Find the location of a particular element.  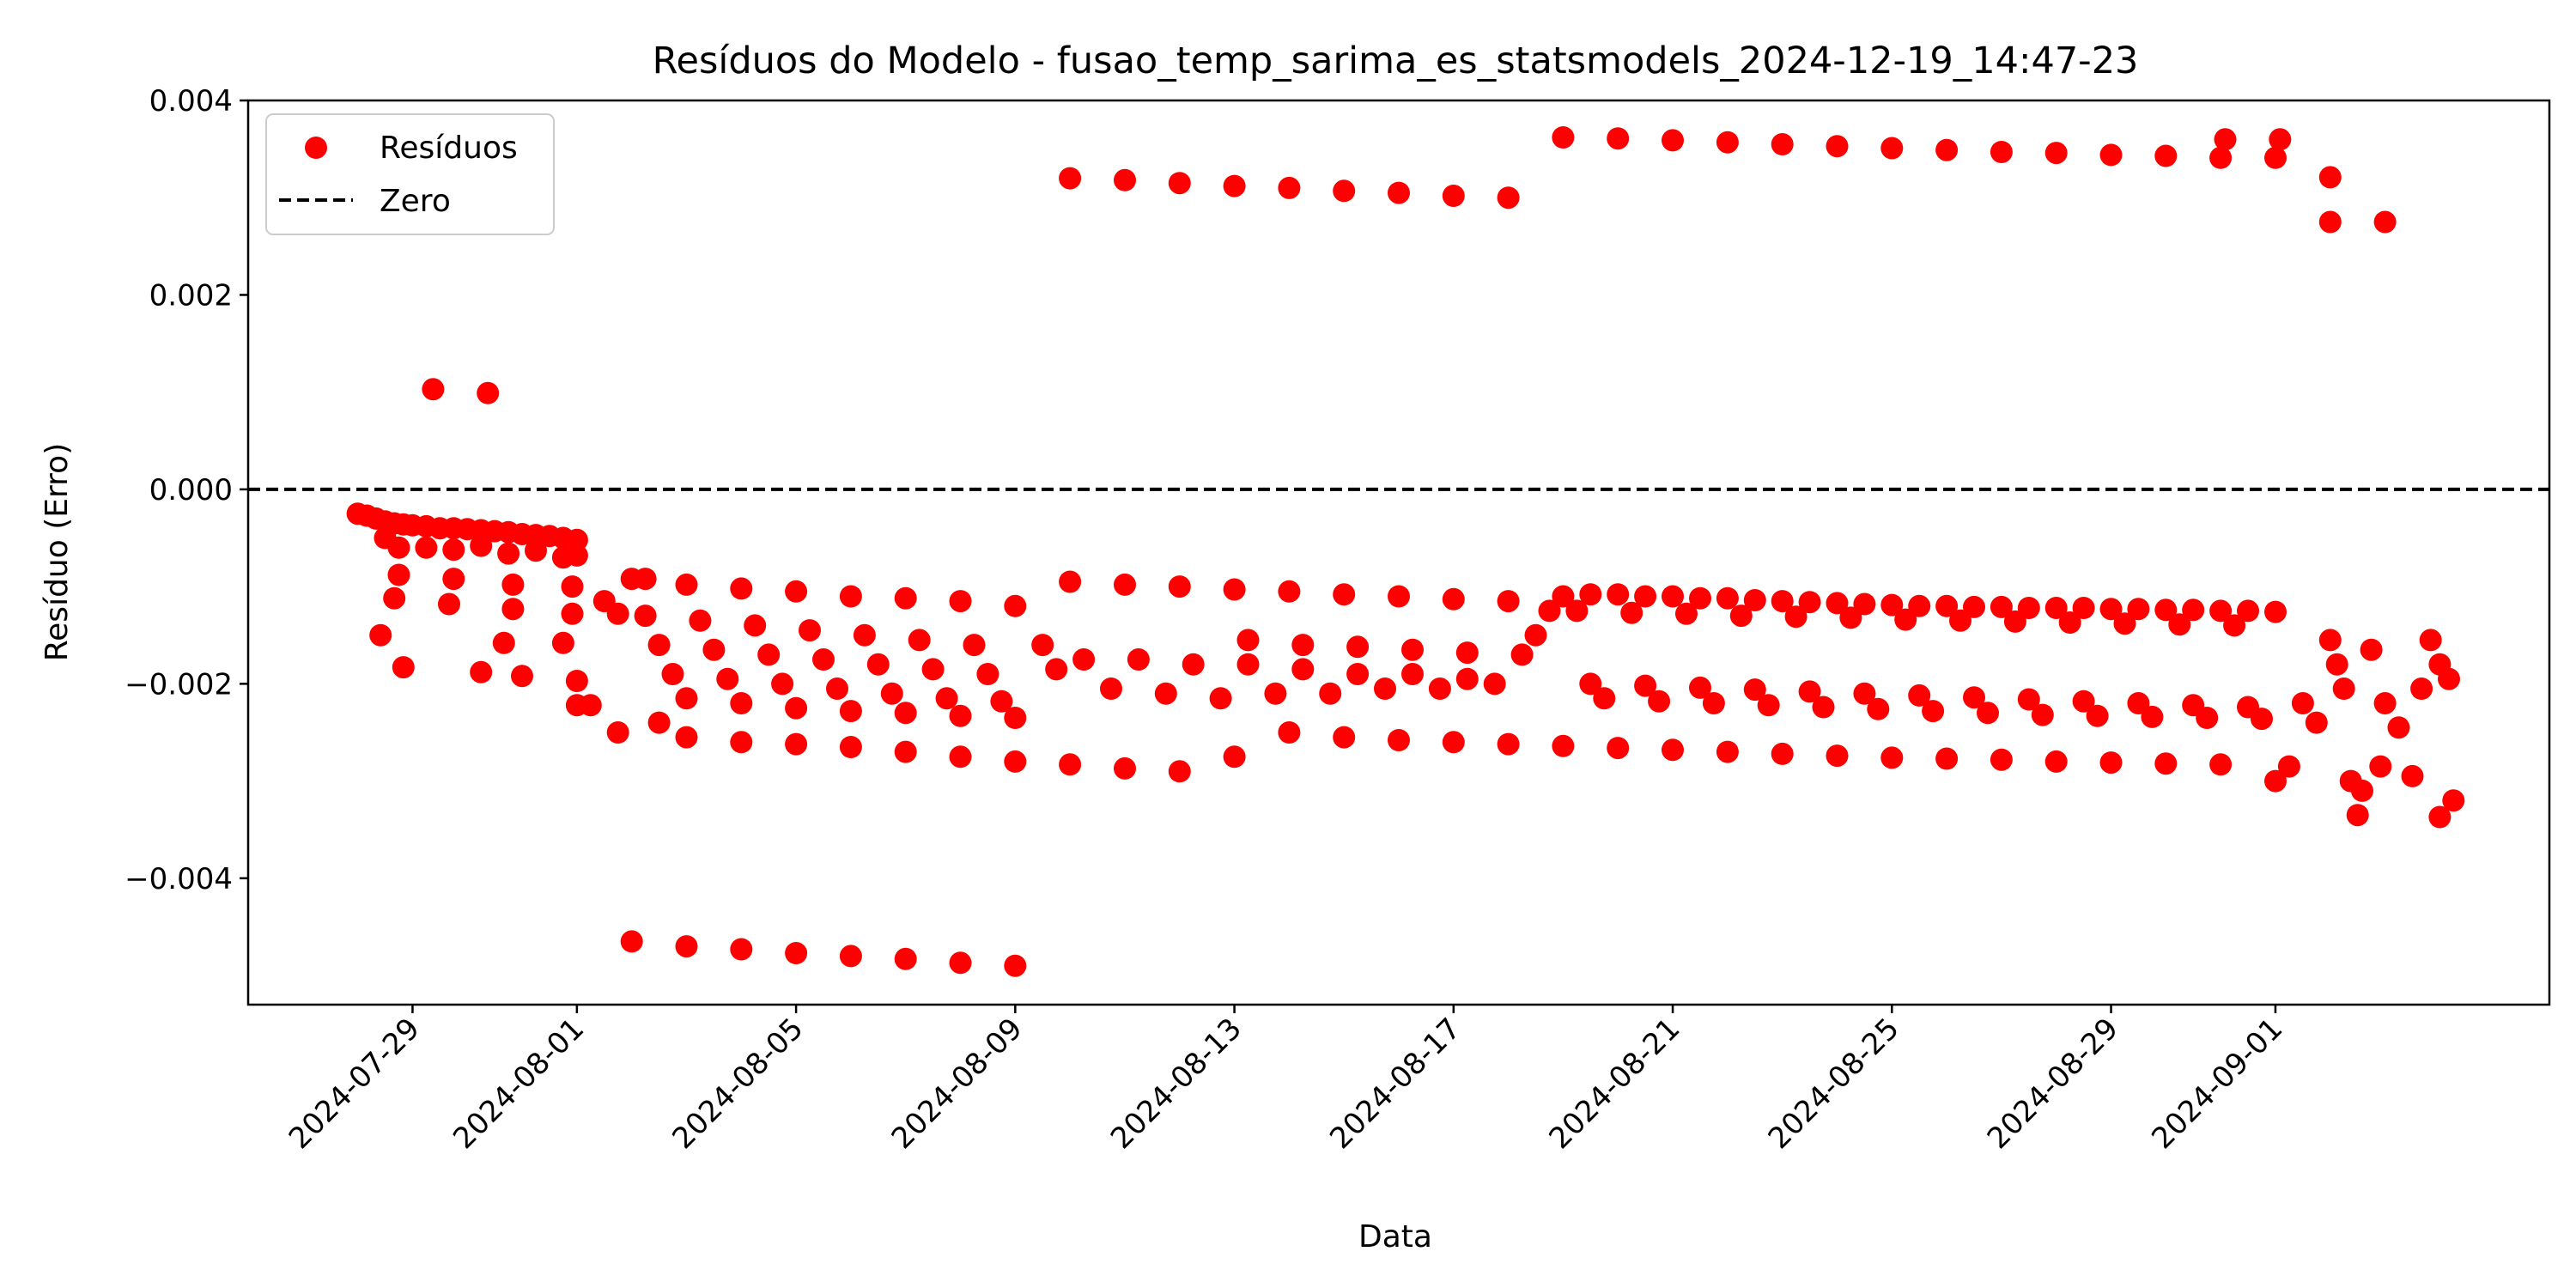

legend-box is located at coordinates (410, 174).